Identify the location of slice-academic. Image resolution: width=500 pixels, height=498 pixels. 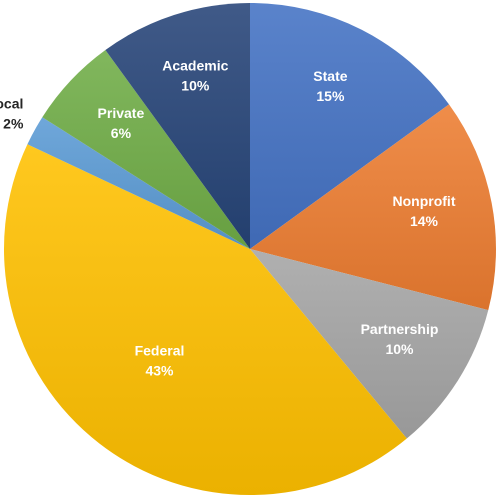
(178, 125).